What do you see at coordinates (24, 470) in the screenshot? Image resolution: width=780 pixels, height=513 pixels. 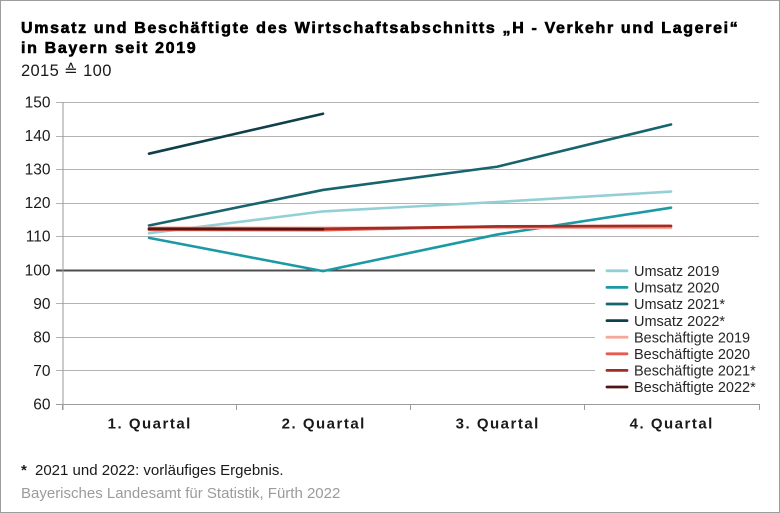 I see `footnote-marker: *` at bounding box center [24, 470].